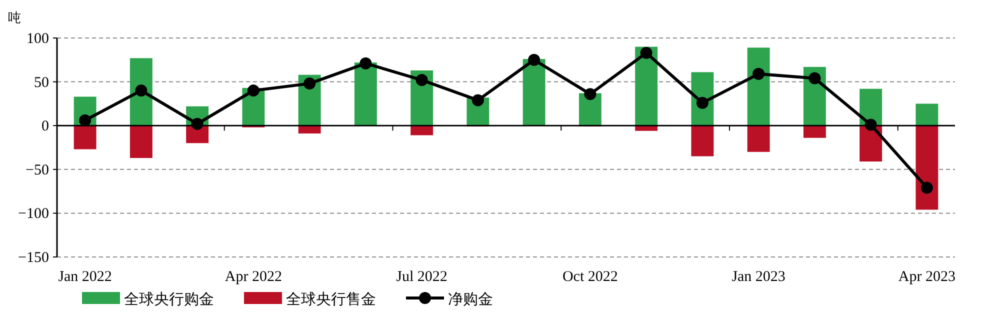 The height and width of the screenshot is (333, 1000). What do you see at coordinates (590, 277) in the screenshot?
I see `x-tick-label: Oct 2022` at bounding box center [590, 277].